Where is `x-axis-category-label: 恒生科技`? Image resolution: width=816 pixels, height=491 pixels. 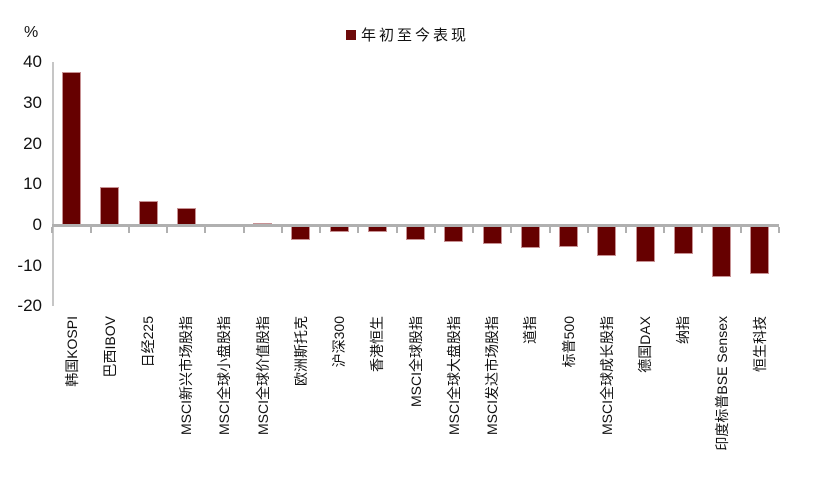 x-axis-category-label: 恒生科技 is located at coordinates (759, 344).